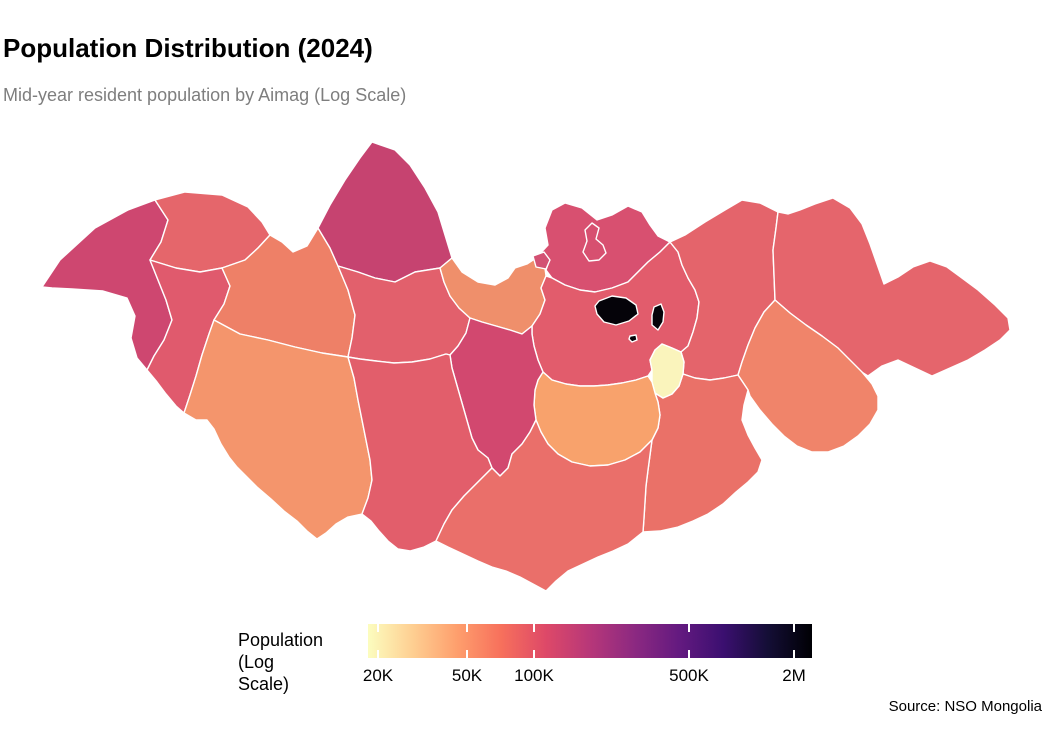  Describe the element at coordinates (633, 338) in the screenshot. I see `region-ulaanbaatar-bagakhangai` at that location.